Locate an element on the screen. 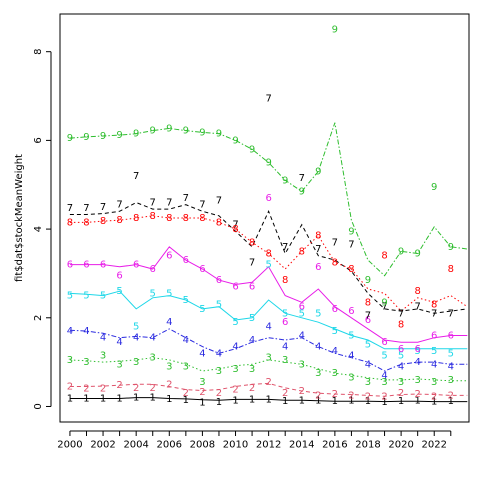 This screenshot has width=480, height=480. x-tick-label: 2022 is located at coordinates (434, 444).